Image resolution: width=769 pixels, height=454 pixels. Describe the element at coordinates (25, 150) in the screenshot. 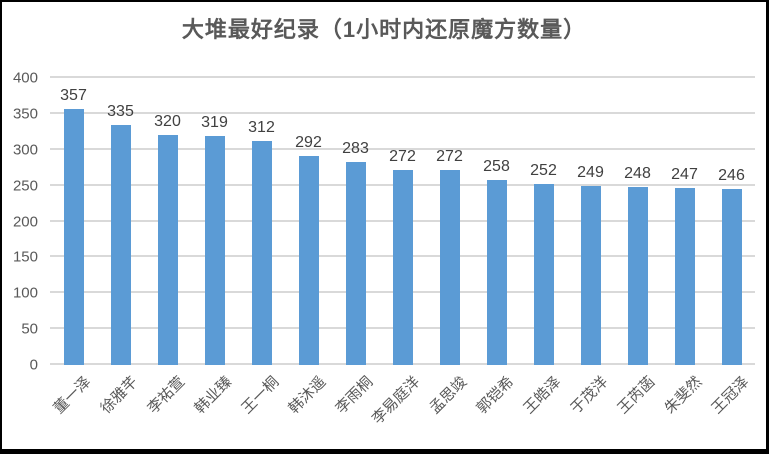

I see `y-tick-label: 300` at that location.